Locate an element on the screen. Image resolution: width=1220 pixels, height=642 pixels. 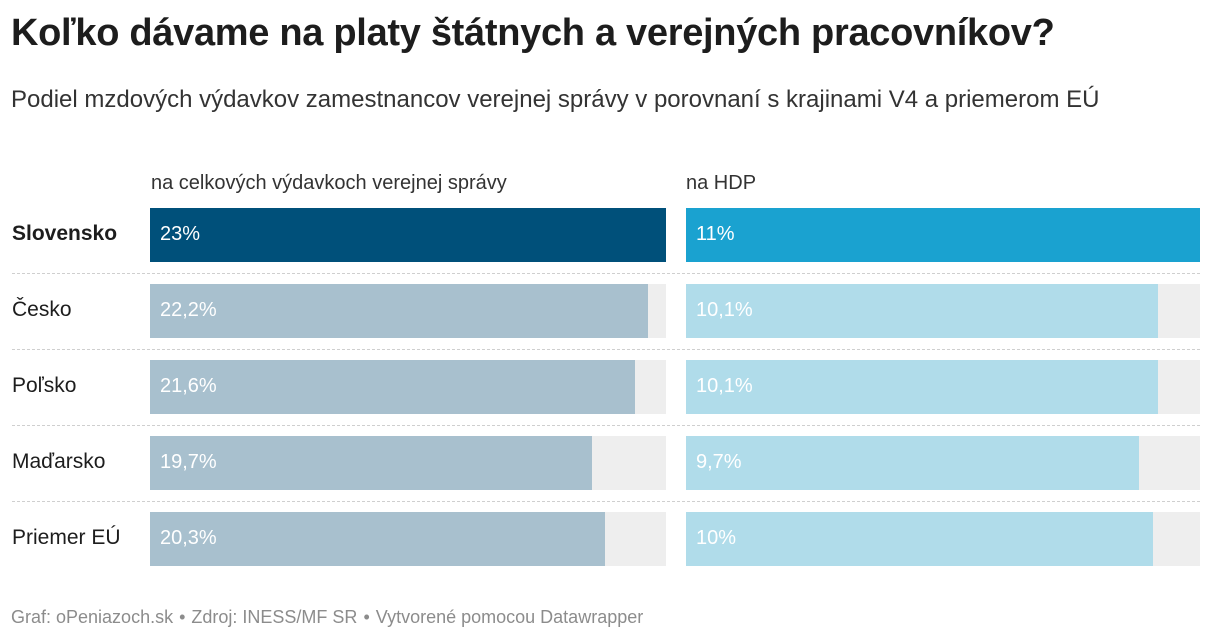
footer-tool-credit: Vytvorené pomocou Datawrapper is located at coordinates (509, 617).